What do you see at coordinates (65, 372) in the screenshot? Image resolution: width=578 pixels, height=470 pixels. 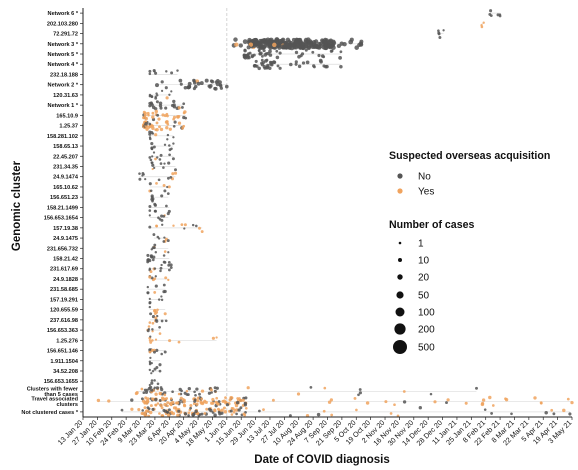 I see `y-tick-label: 34.52.208` at bounding box center [65, 372].